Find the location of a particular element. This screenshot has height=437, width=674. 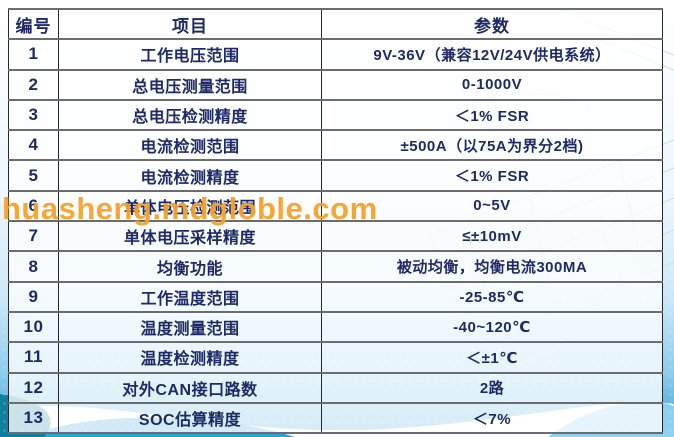

row-number-cell: 4 is located at coordinates (33, 145).